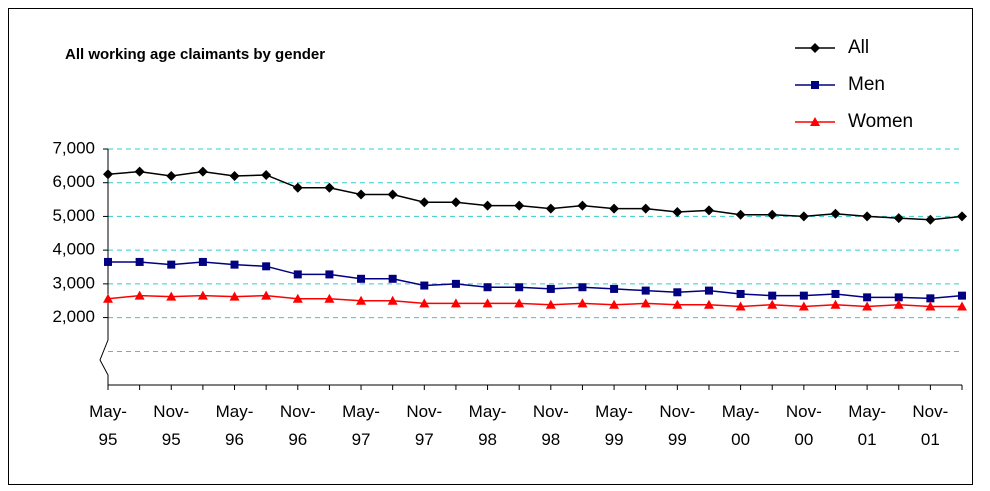  Describe the element at coordinates (73, 316) in the screenshot. I see `y-tick-label: 2,000` at that location.